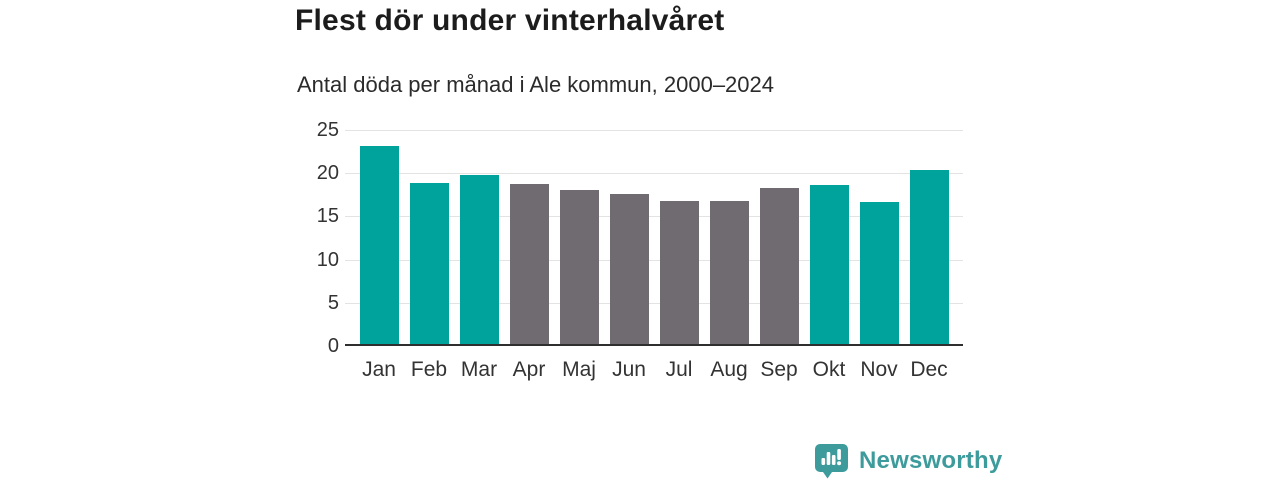 Image resolution: width=1280 pixels, height=480 pixels. I want to click on x-tick-label-sep: Sep, so click(779, 369).